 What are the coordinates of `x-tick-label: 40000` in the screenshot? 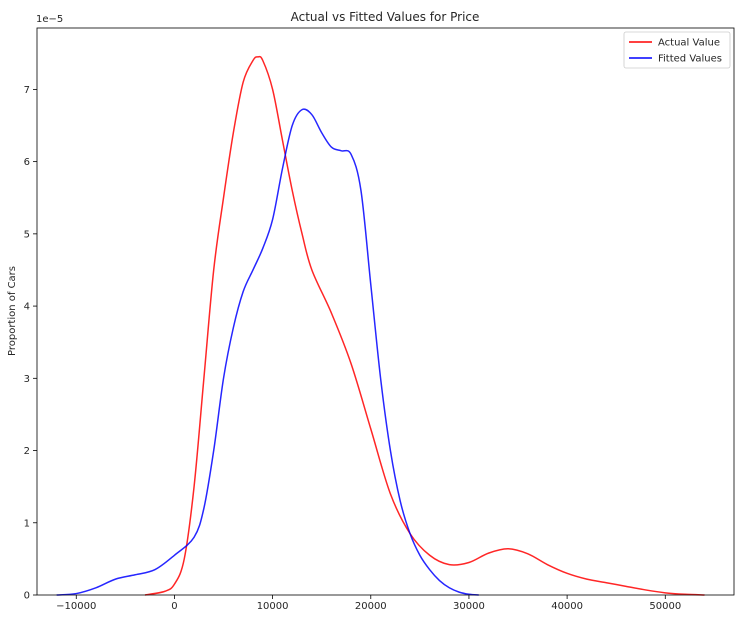 It's located at (567, 606).